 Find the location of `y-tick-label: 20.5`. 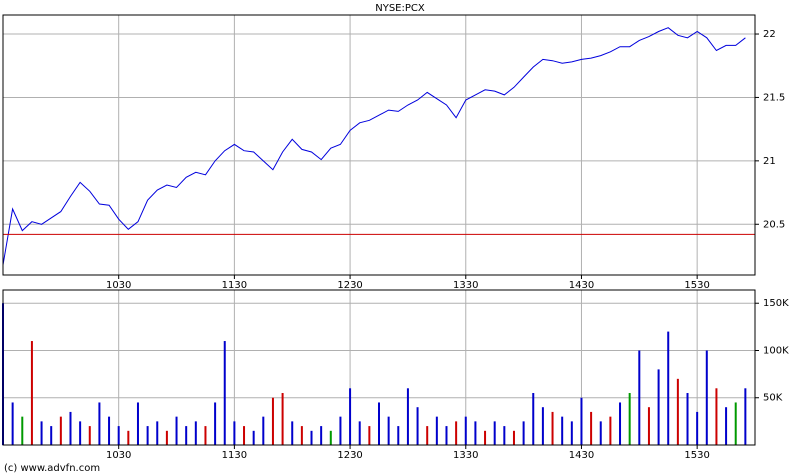

y-tick-label: 20.5 is located at coordinates (774, 224).